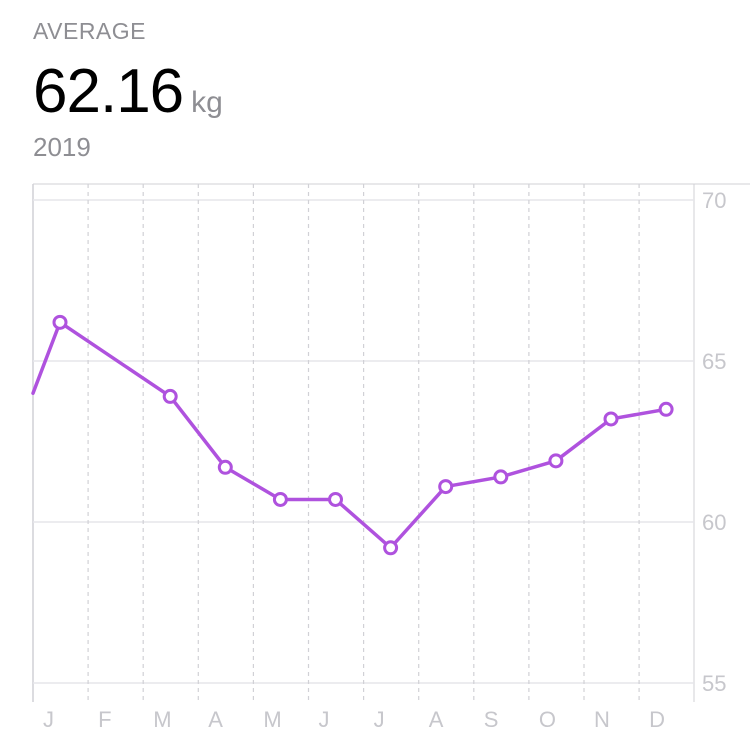  I want to click on x-tick-label: O, so click(547, 719).